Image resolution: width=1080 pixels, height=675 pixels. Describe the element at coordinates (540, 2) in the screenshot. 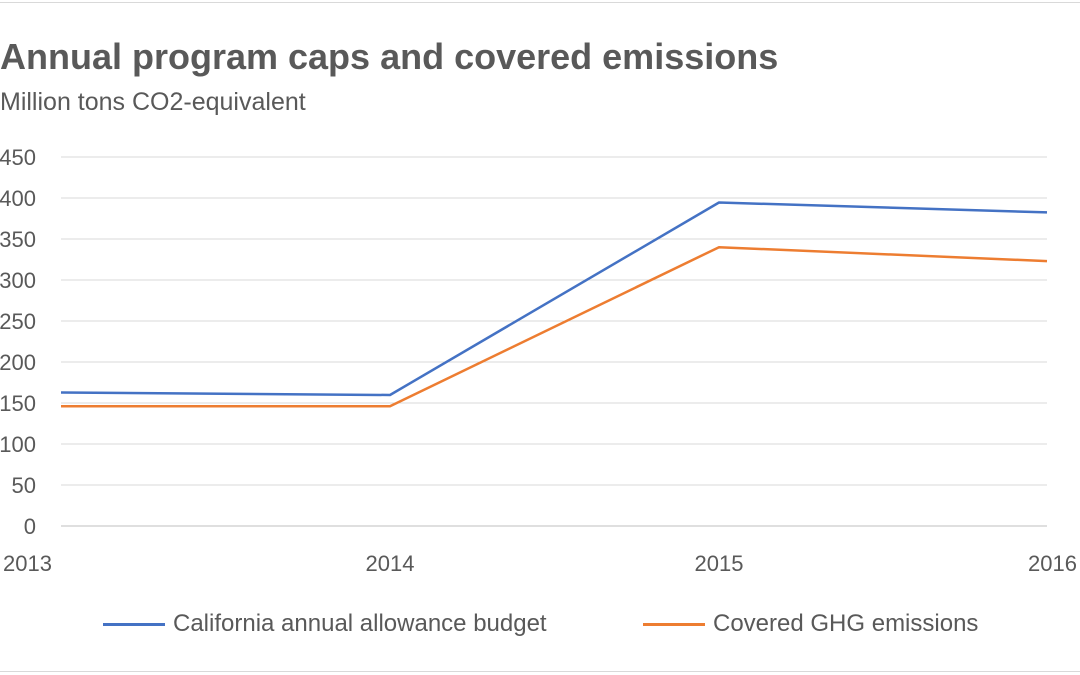

I see `top-border` at that location.